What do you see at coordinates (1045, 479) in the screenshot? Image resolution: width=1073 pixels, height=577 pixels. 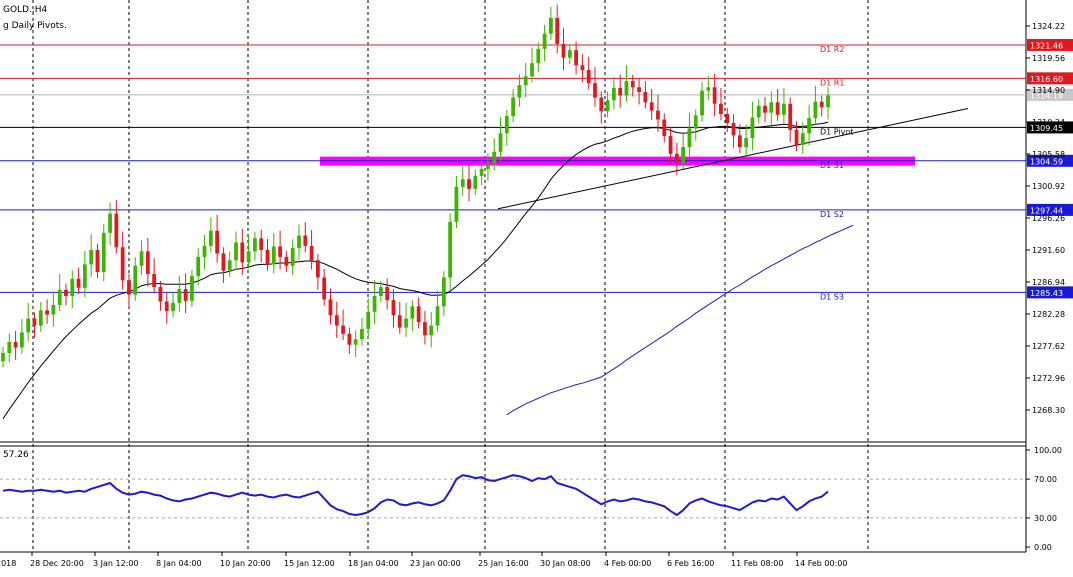 I see `rsi-tick-label: 70.00` at bounding box center [1045, 479].